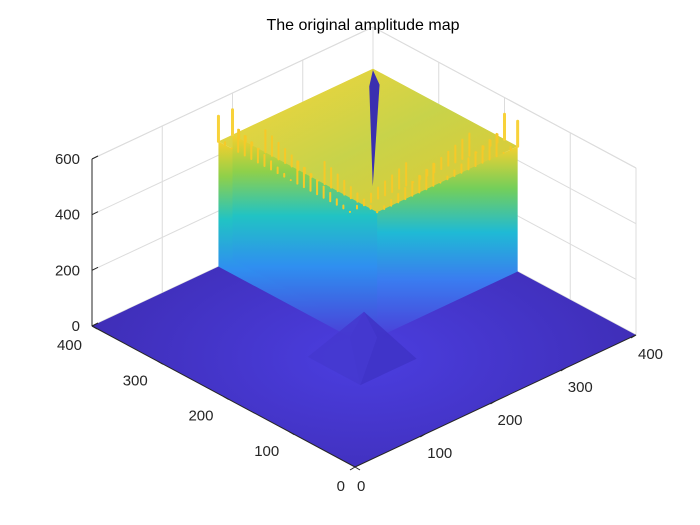  Describe the element at coordinates (76, 326) in the screenshot. I see `z-tick-label: 0` at that location.